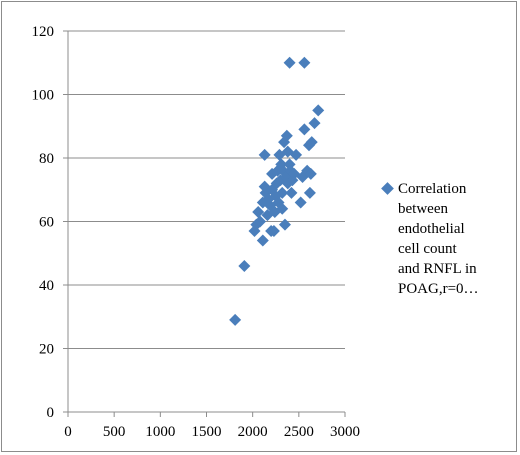  Describe the element at coordinates (43, 96) in the screenshot. I see `y-tick-label: 100` at that location.